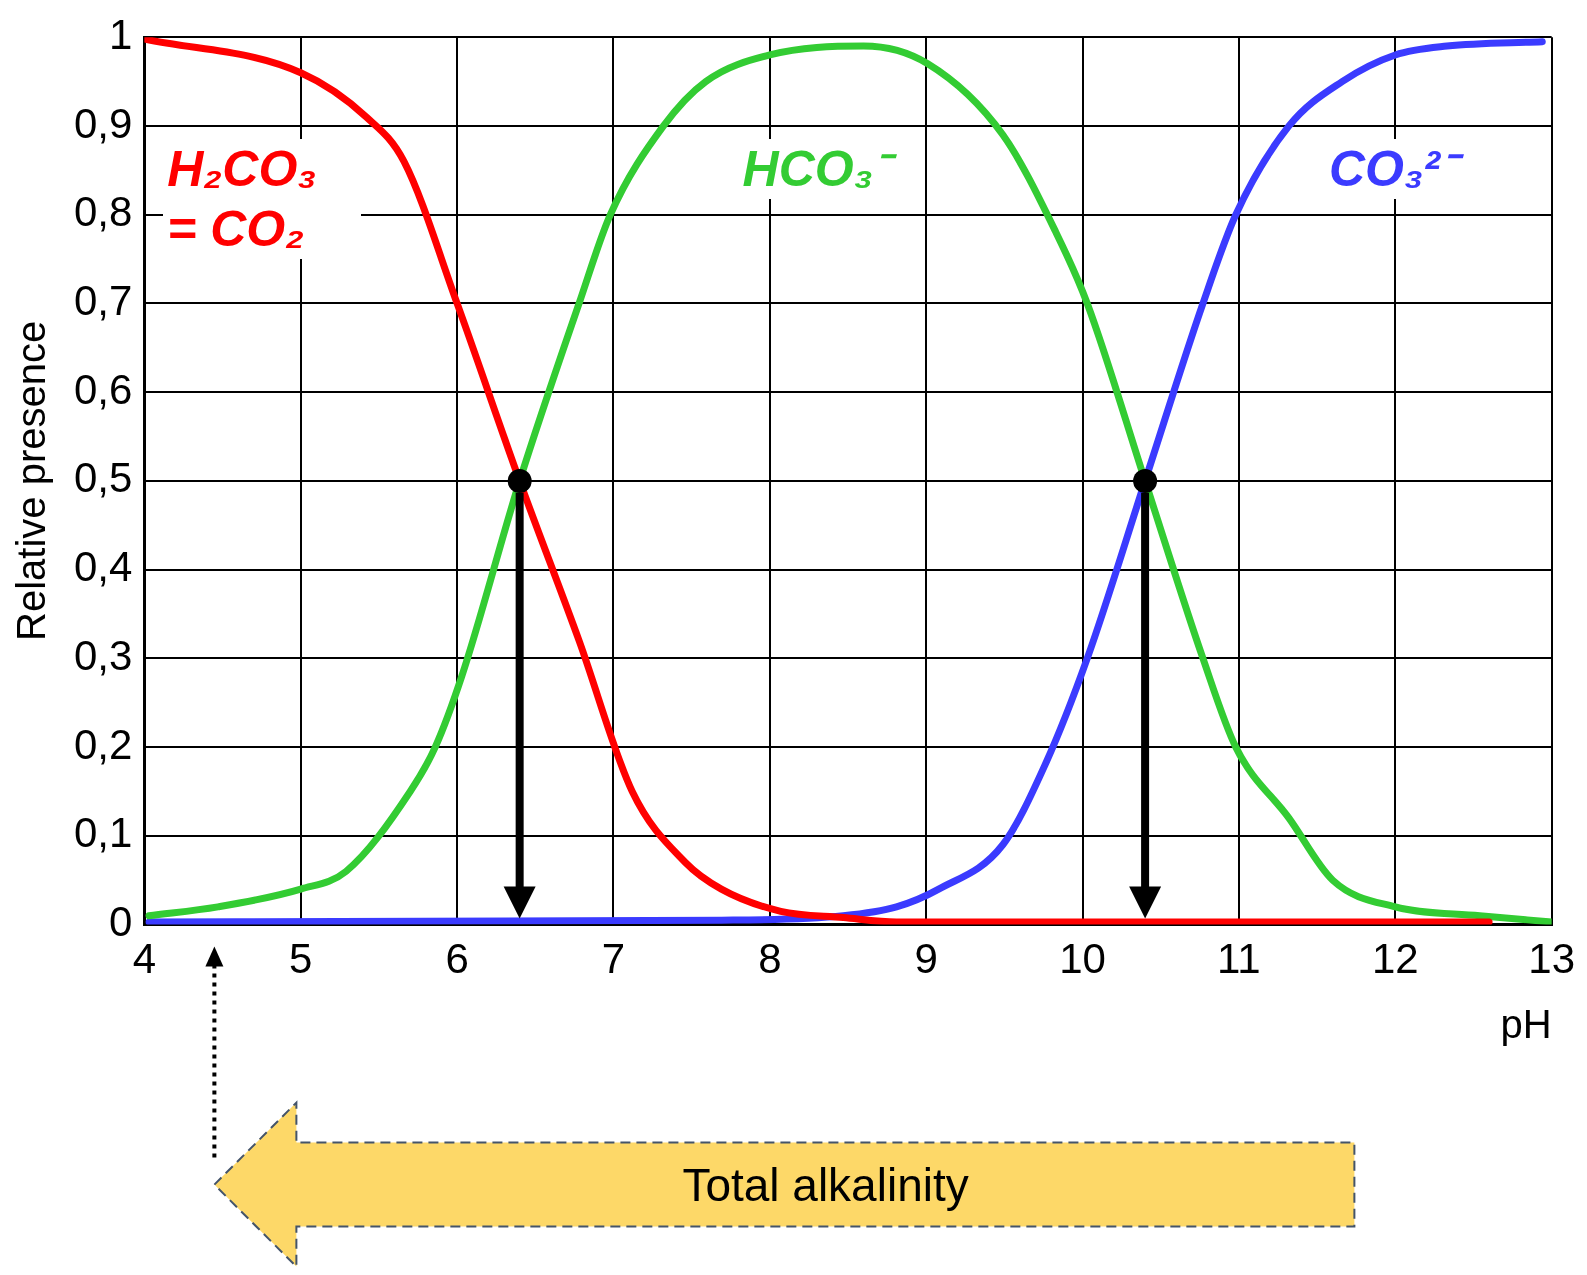 The height and width of the screenshot is (1275, 1587). Describe the element at coordinates (103, 744) in the screenshot. I see `y-tick-label: 0,2` at that location.